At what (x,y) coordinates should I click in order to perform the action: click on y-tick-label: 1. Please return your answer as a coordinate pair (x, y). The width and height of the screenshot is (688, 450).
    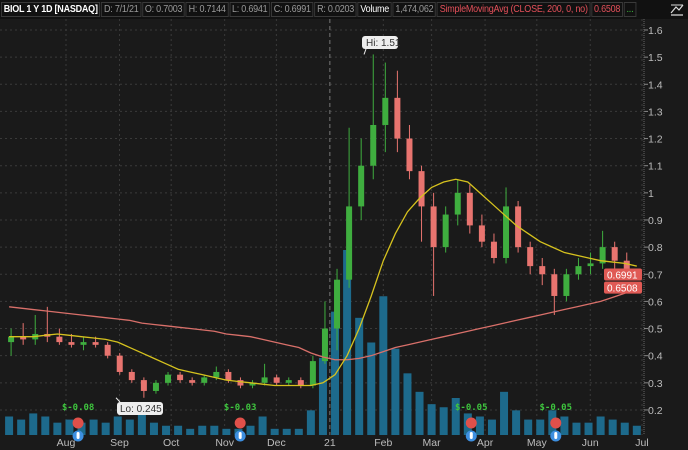
    Looking at the image, I should click on (651, 194).